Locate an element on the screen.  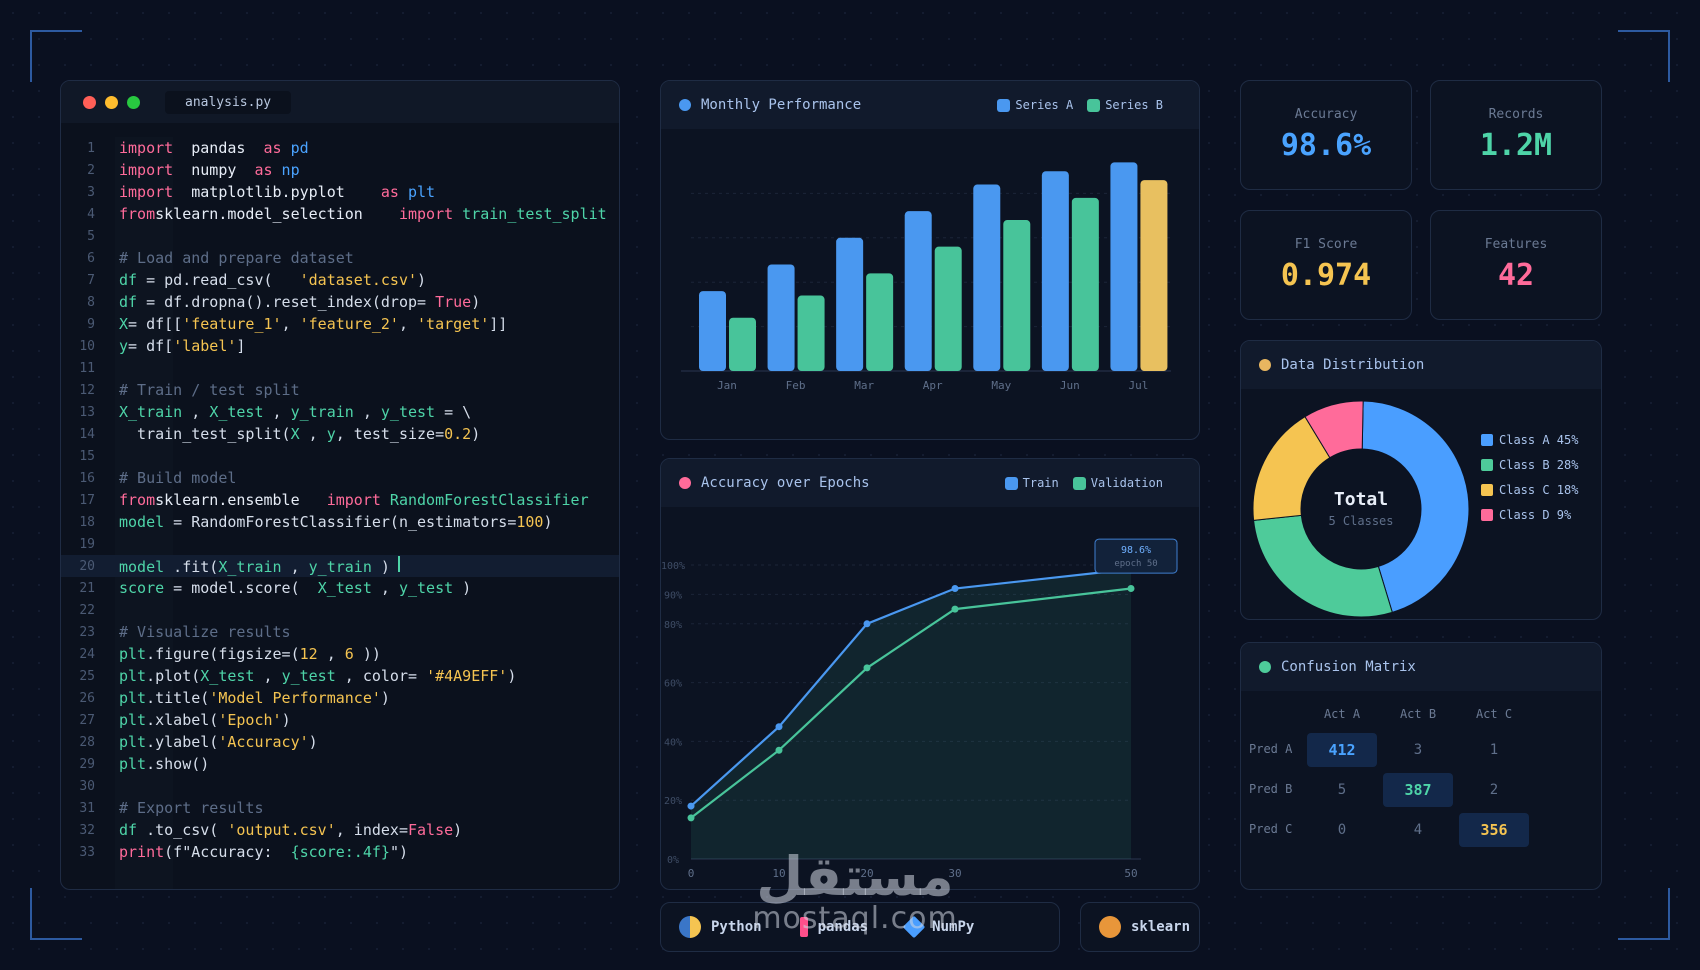
code-line: 12 # Train / test split is located at coordinates (340, 390).